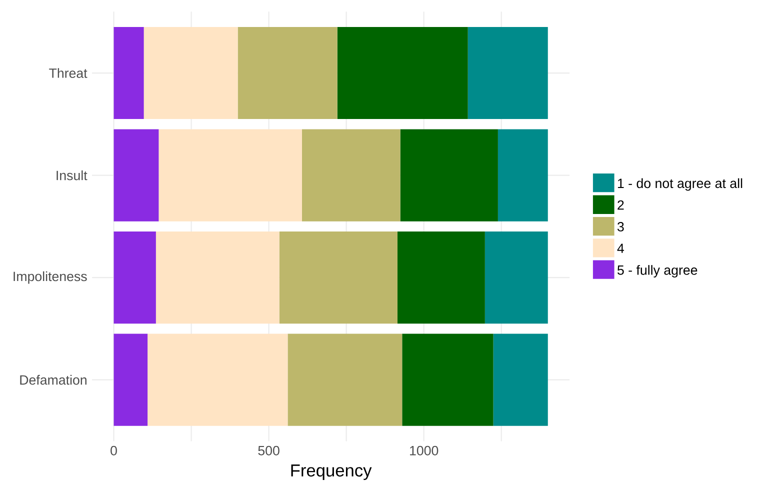 The width and height of the screenshot is (763, 489). What do you see at coordinates (621, 205) in the screenshot?
I see `legend-label: 2` at bounding box center [621, 205].